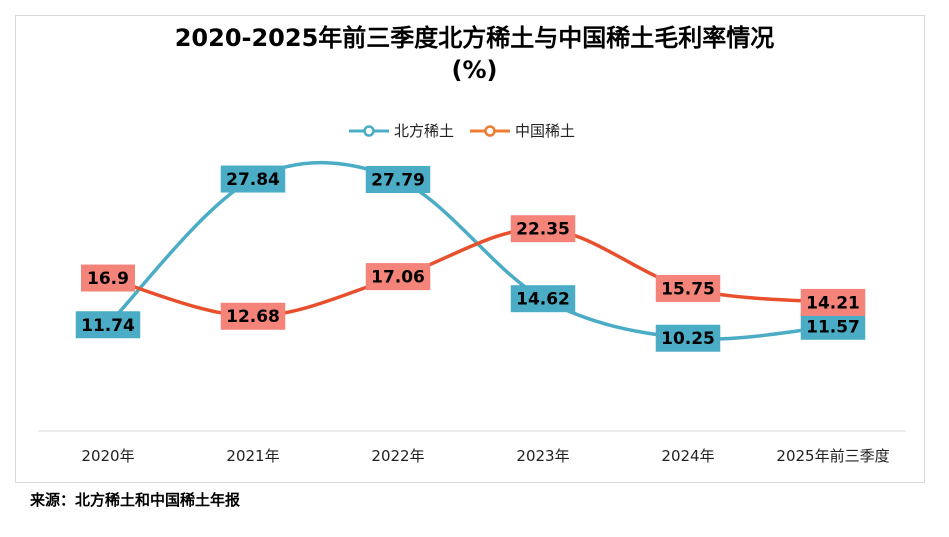 This screenshot has width=949, height=537. I want to click on data-label-text: 15.75, so click(688, 289).